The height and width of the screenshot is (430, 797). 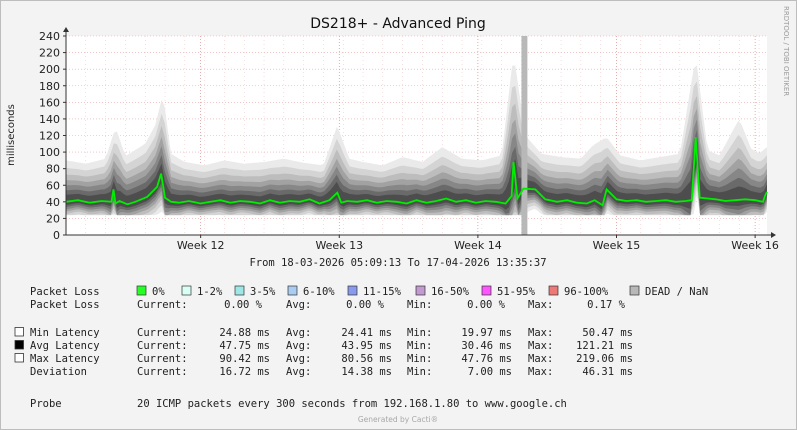 I want to click on latency-cell: 7.00 ms, so click(x=490, y=372).